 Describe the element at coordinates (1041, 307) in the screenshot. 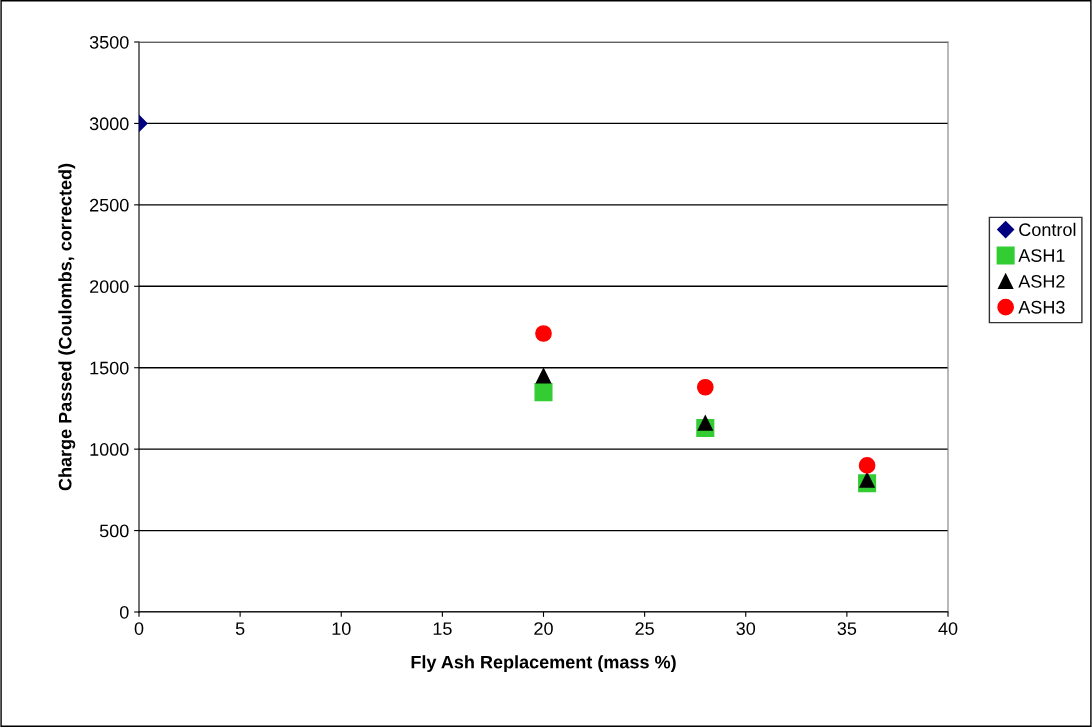

I see `legend-label: ASH3` at that location.